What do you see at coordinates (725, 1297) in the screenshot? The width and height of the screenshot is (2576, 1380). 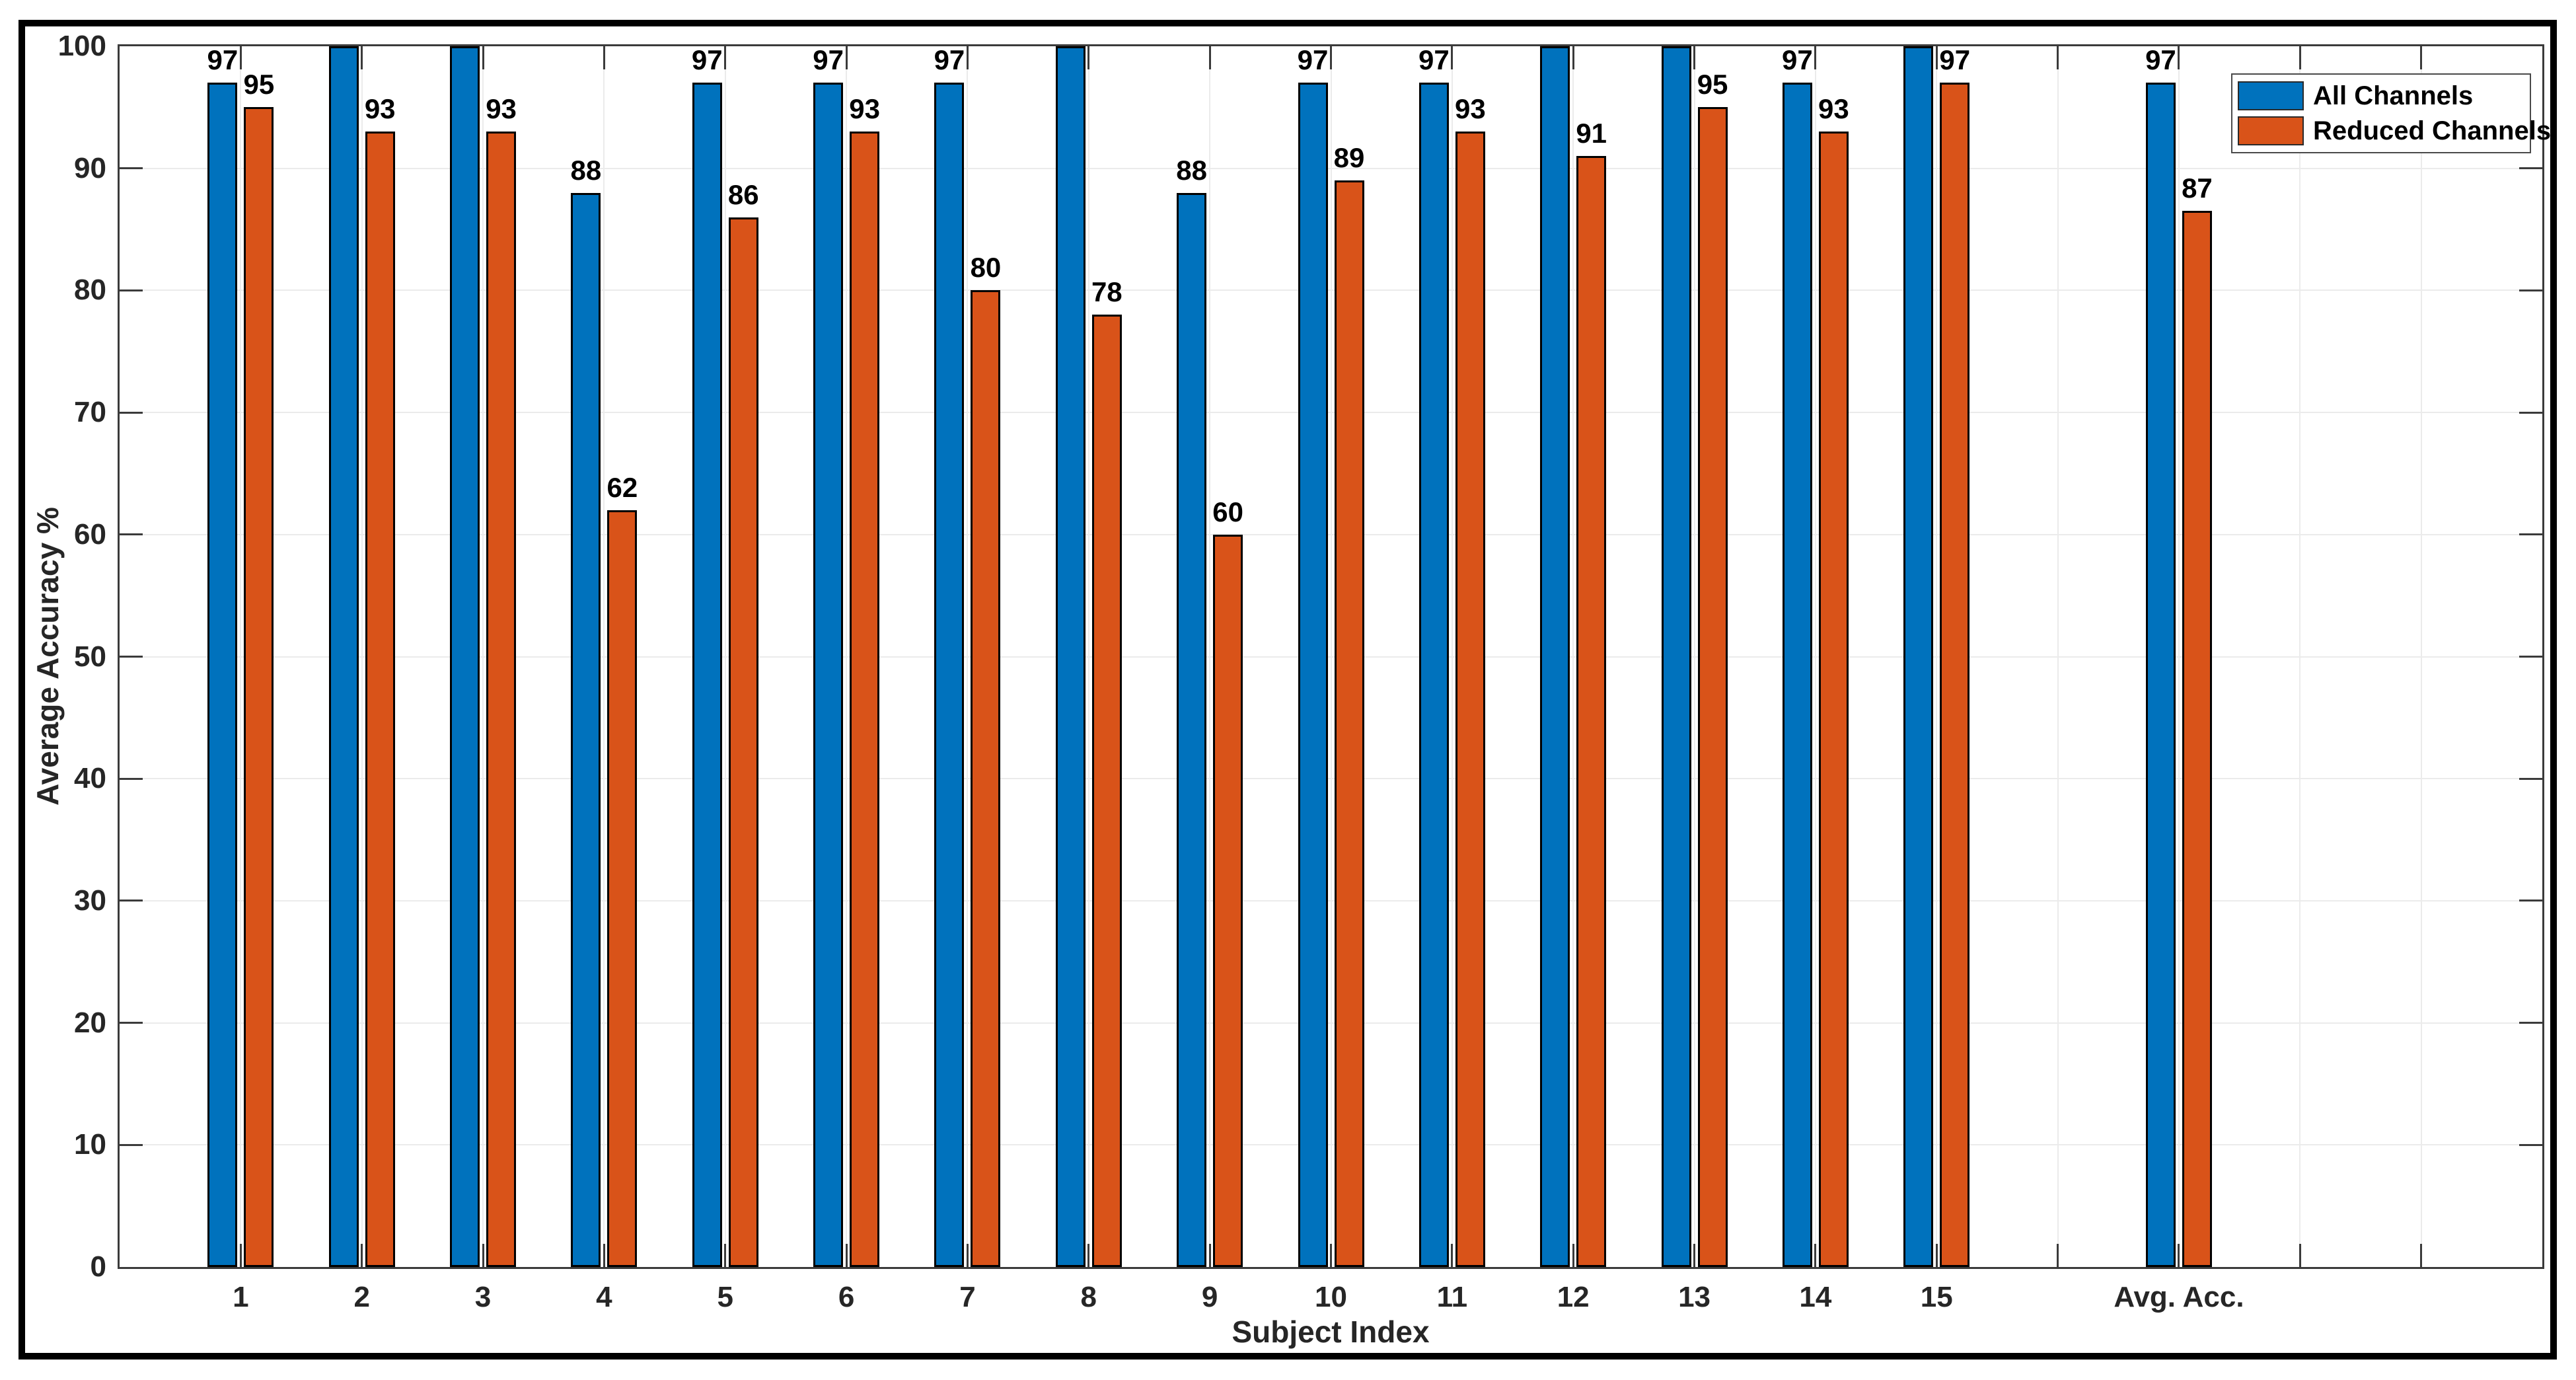 I see `x-tick-label: 5` at bounding box center [725, 1297].